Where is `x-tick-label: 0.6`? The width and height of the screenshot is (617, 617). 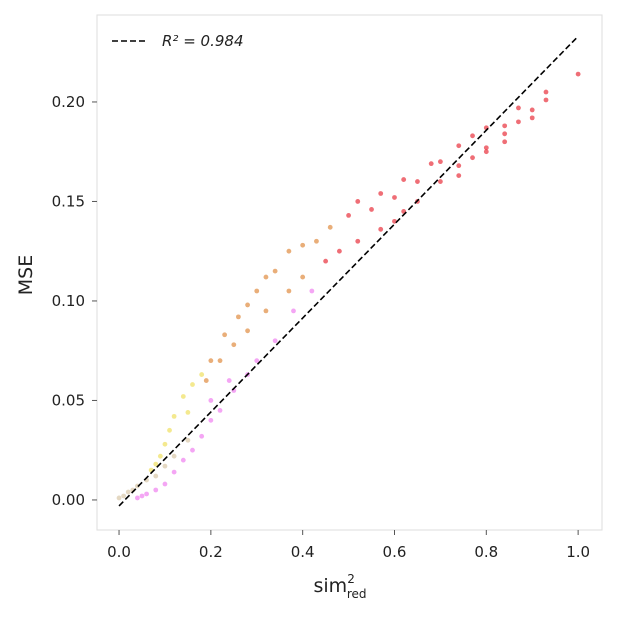 x-tick-label: 0.6 is located at coordinates (395, 552).